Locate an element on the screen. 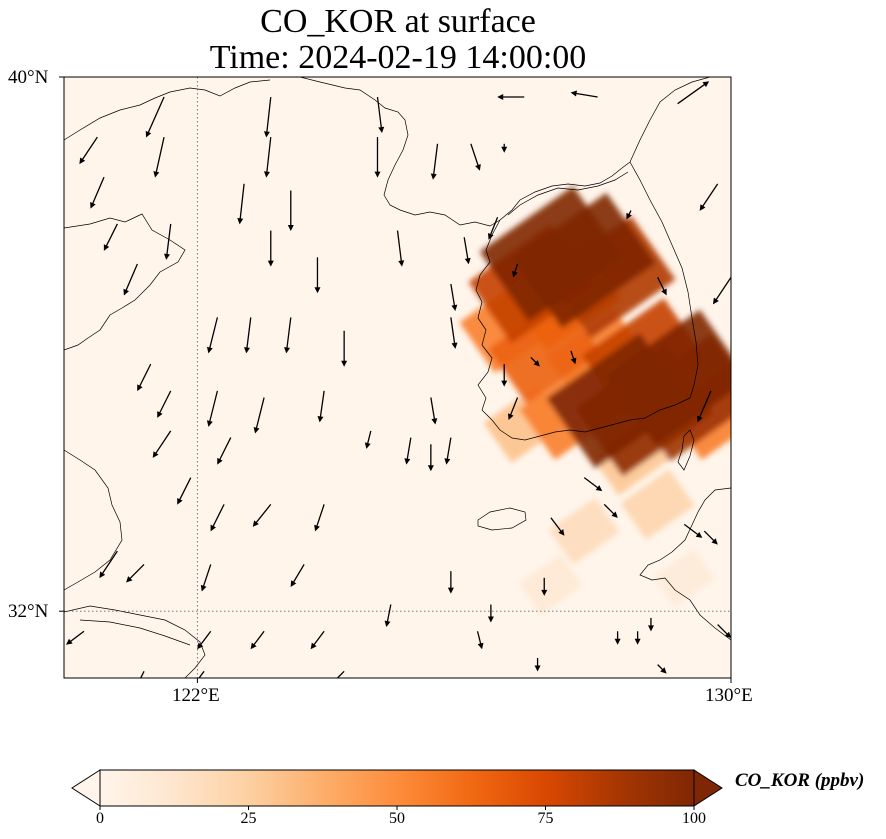  coastline-kyushu is located at coordinates (685, 564).